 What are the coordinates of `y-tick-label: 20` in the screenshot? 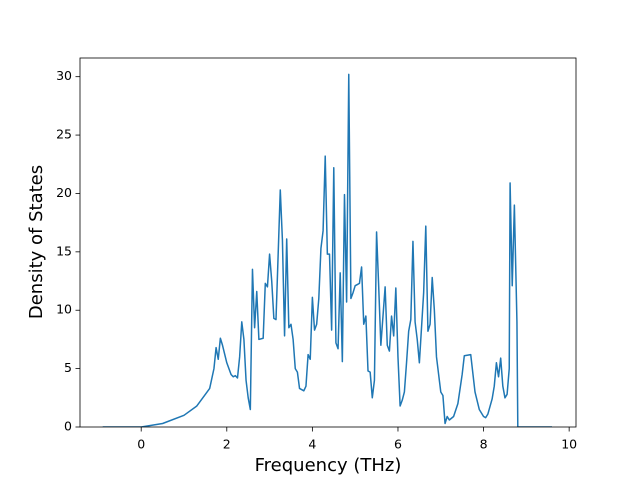 It's located at (64, 192).